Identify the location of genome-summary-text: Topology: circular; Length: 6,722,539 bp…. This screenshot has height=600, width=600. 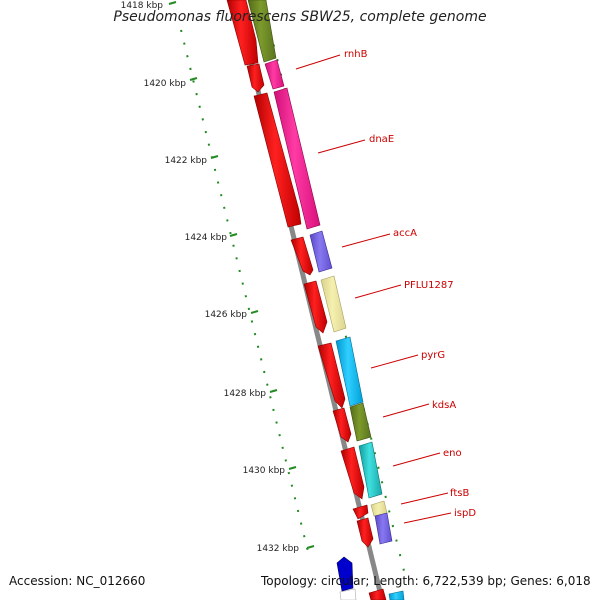
(426, 581).